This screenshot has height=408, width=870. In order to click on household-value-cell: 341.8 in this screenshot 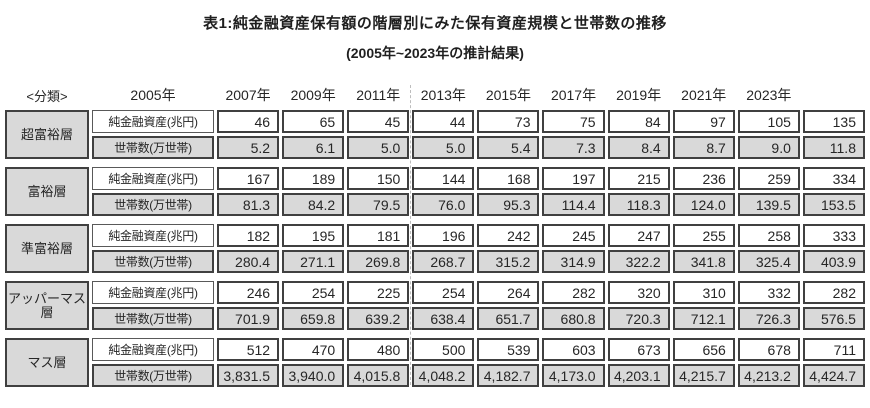, I will do `click(703, 261)`.